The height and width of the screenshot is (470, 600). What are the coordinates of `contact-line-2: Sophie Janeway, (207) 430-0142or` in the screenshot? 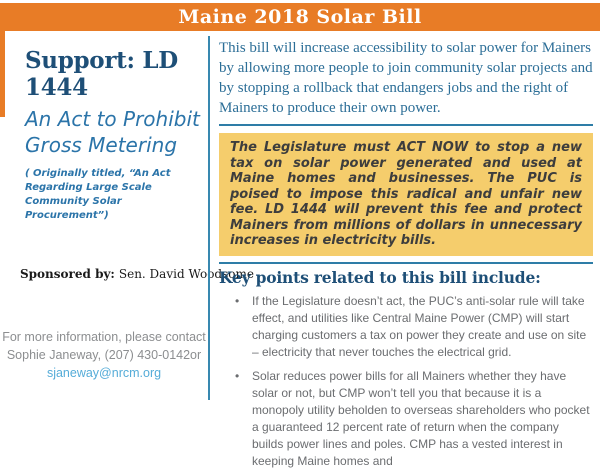 It's located at (104, 355).